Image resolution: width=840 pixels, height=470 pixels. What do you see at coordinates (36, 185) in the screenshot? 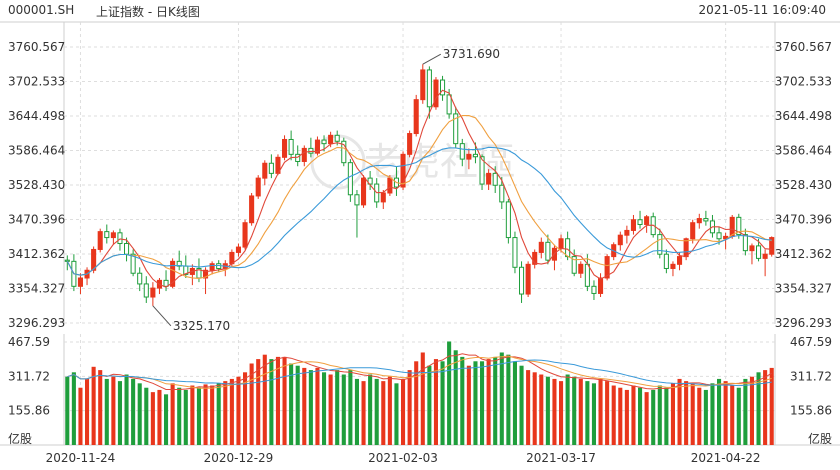
I see `price-tick-left: 3528.430` at bounding box center [36, 185].